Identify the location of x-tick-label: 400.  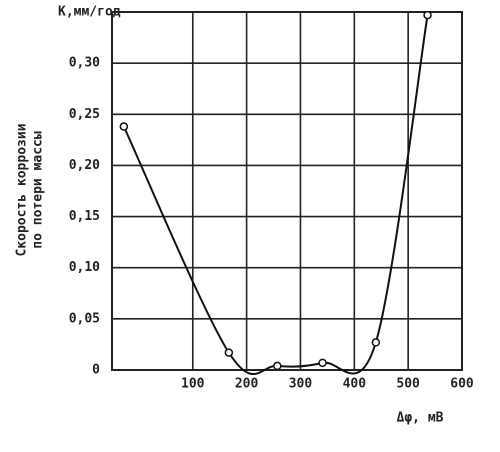
(355, 384).